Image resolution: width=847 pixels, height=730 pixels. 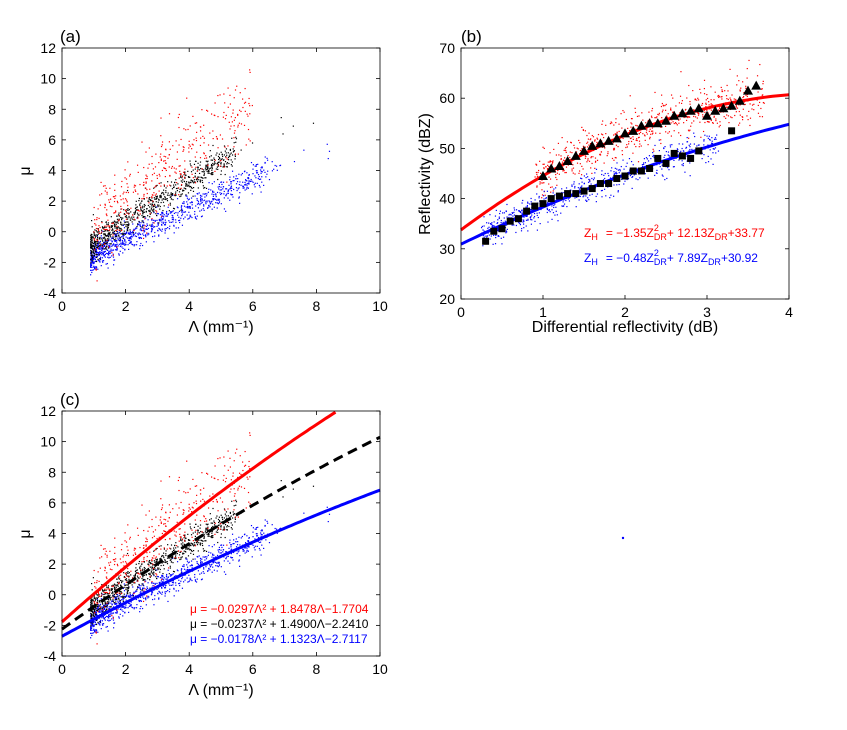 I want to click on eqn-red-p1: = −1.35Z, so click(x=630, y=233).